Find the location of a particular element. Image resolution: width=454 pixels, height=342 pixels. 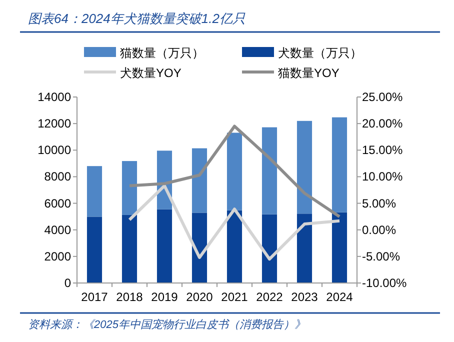

y2-tick-label: -10.00% is located at coordinates (385, 283).